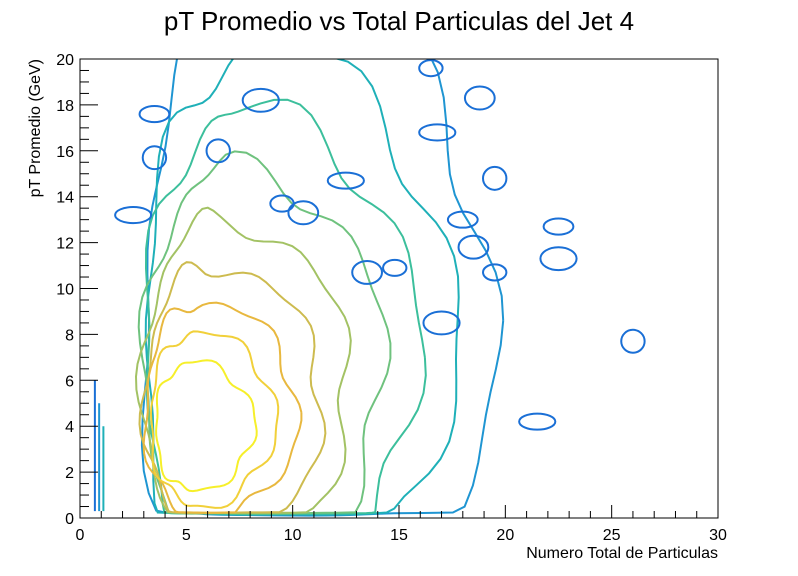 This screenshot has width=798, height=576. What do you see at coordinates (69, 335) in the screenshot?
I see `y-tick-label: 8` at bounding box center [69, 335].